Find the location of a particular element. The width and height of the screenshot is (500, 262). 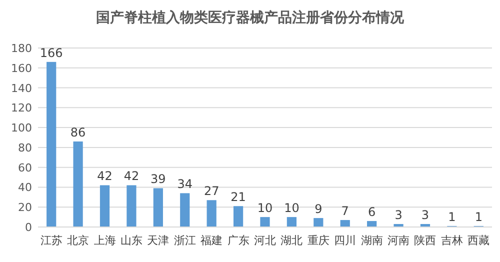

y-tick-label: 100 is located at coordinates (21, 128).